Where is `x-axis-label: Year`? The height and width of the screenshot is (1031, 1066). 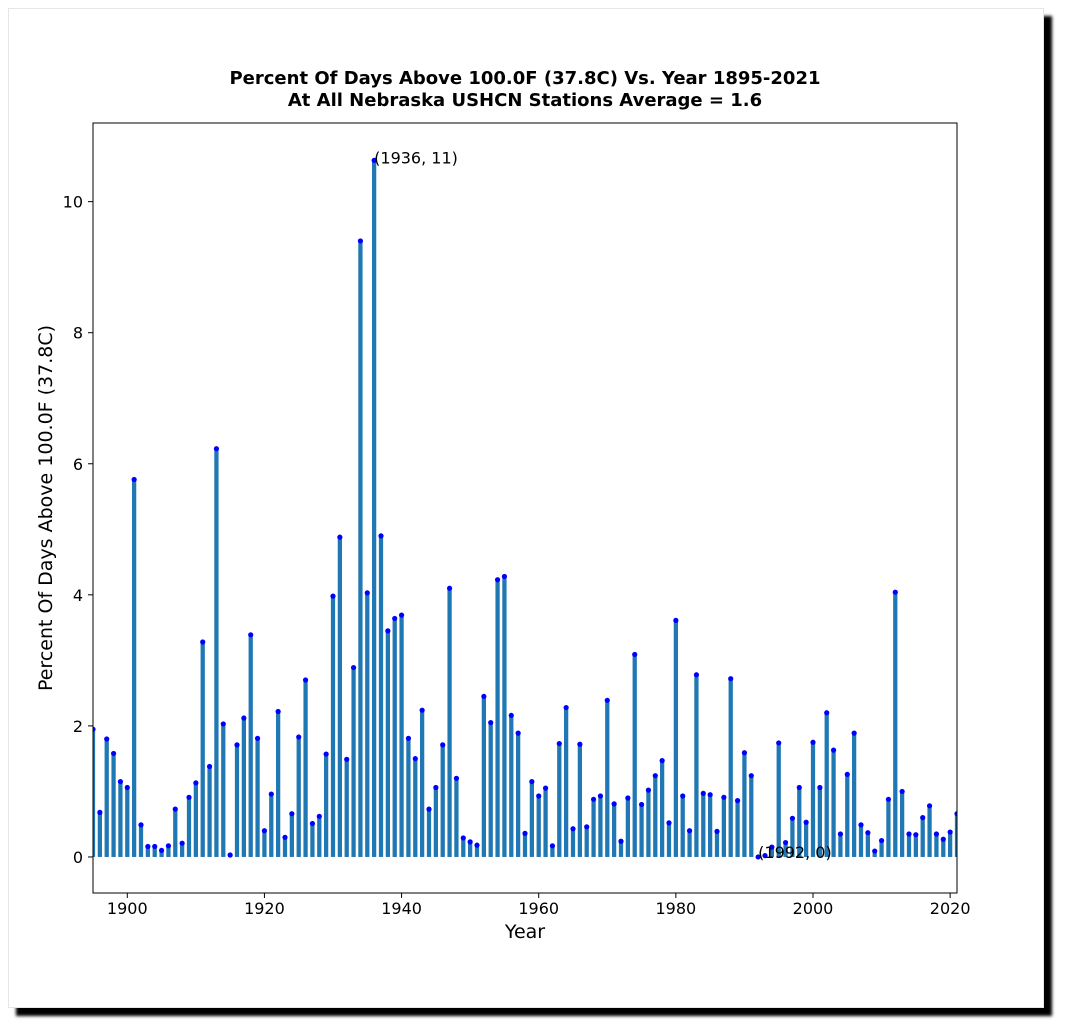
x-axis-label: Year is located at coordinates (524, 932).